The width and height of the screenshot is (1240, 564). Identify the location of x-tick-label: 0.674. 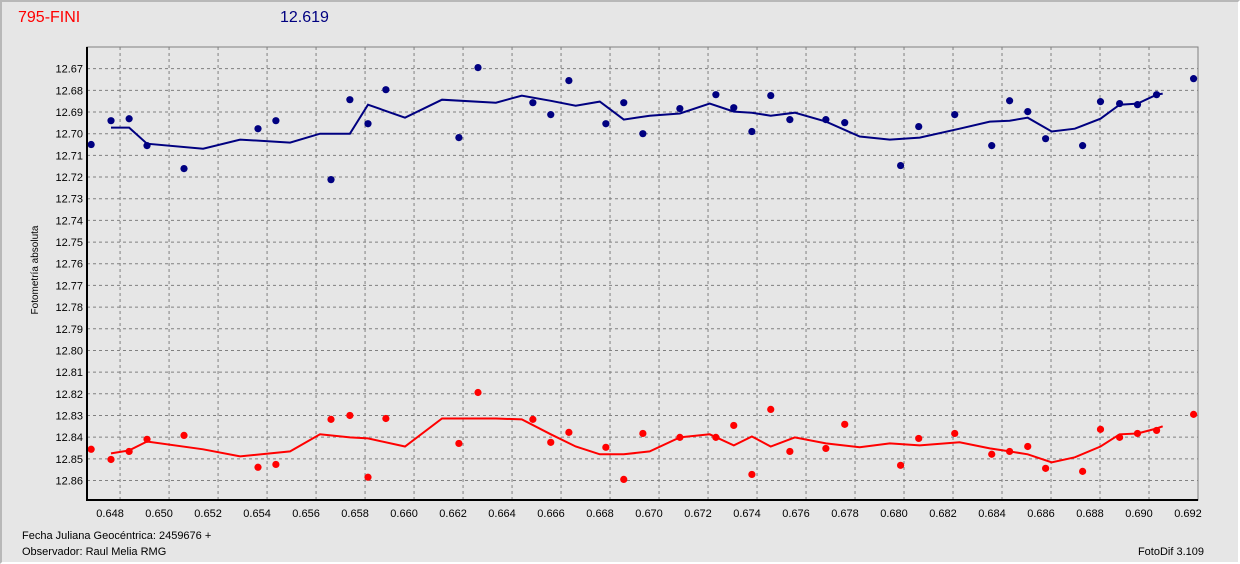
(747, 514).